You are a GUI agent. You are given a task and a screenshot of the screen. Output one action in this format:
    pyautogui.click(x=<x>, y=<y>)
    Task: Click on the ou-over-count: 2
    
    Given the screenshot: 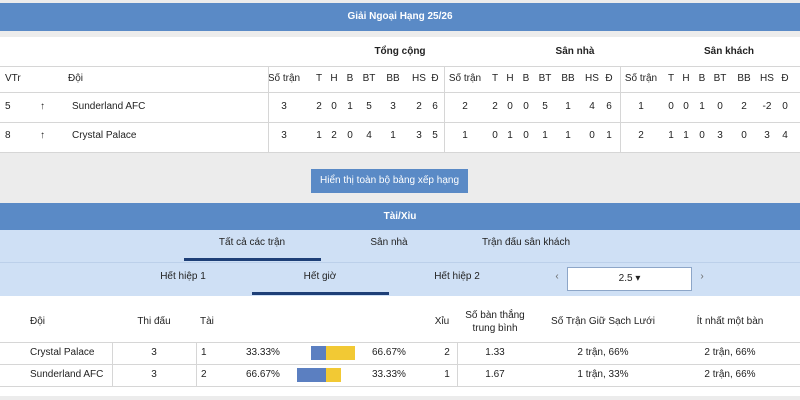 What is the action you would take?
    pyautogui.click(x=204, y=374)
    